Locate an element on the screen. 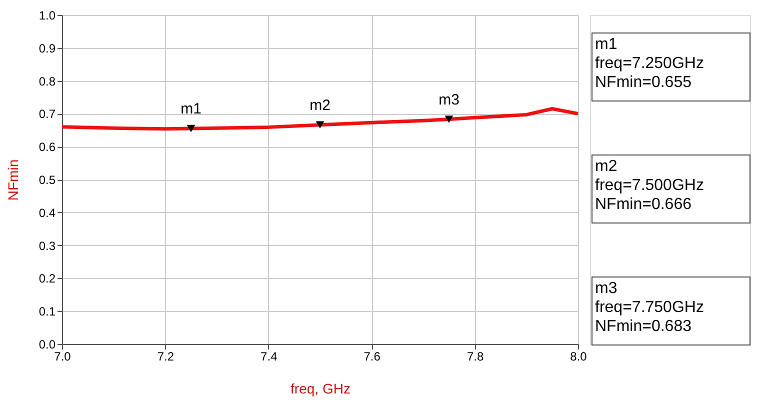  text: m3 freq=7.750GHz NFmin=0.683 is located at coordinates (649, 307).